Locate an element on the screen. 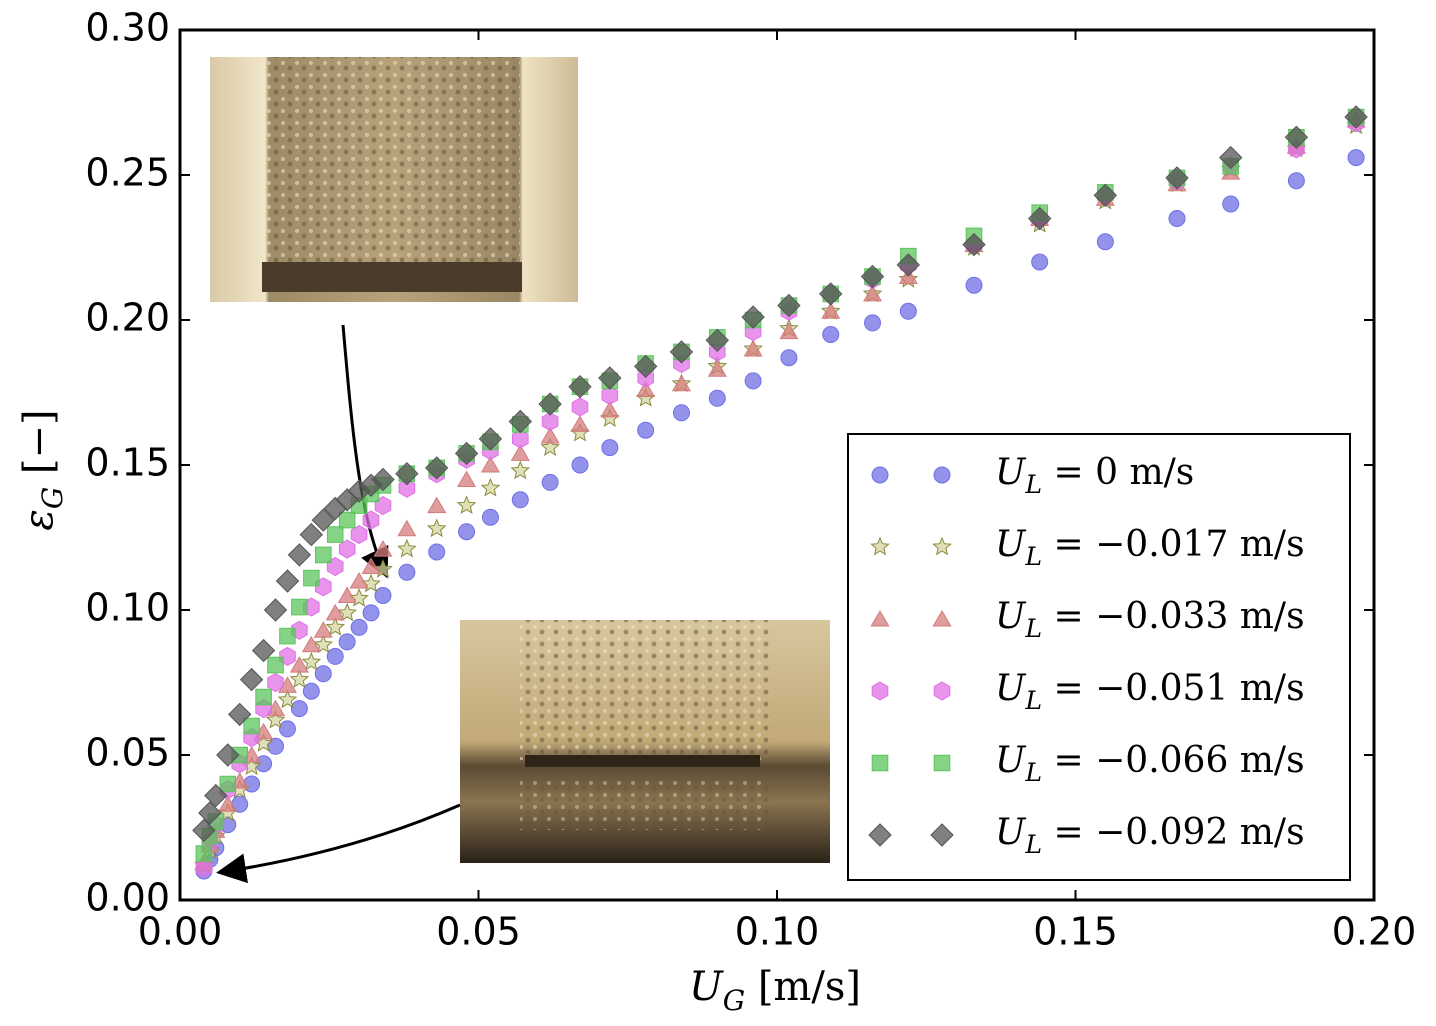 Image resolution: width=1436 pixels, height=1026 pixels. legend-label: UL = −0.066 m/s is located at coordinates (1150, 763).